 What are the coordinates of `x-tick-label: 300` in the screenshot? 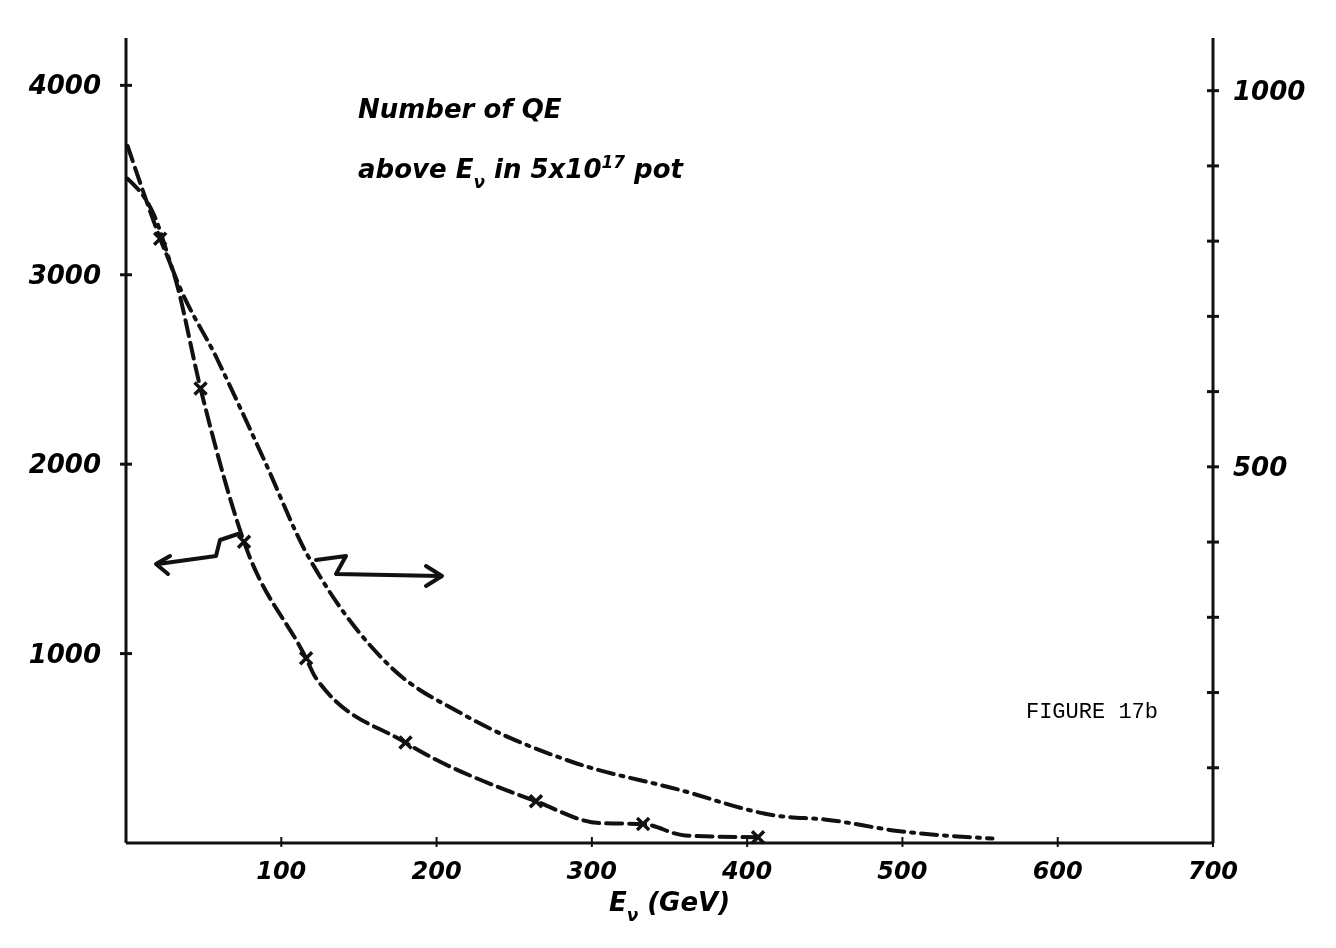 It's located at (591, 871).